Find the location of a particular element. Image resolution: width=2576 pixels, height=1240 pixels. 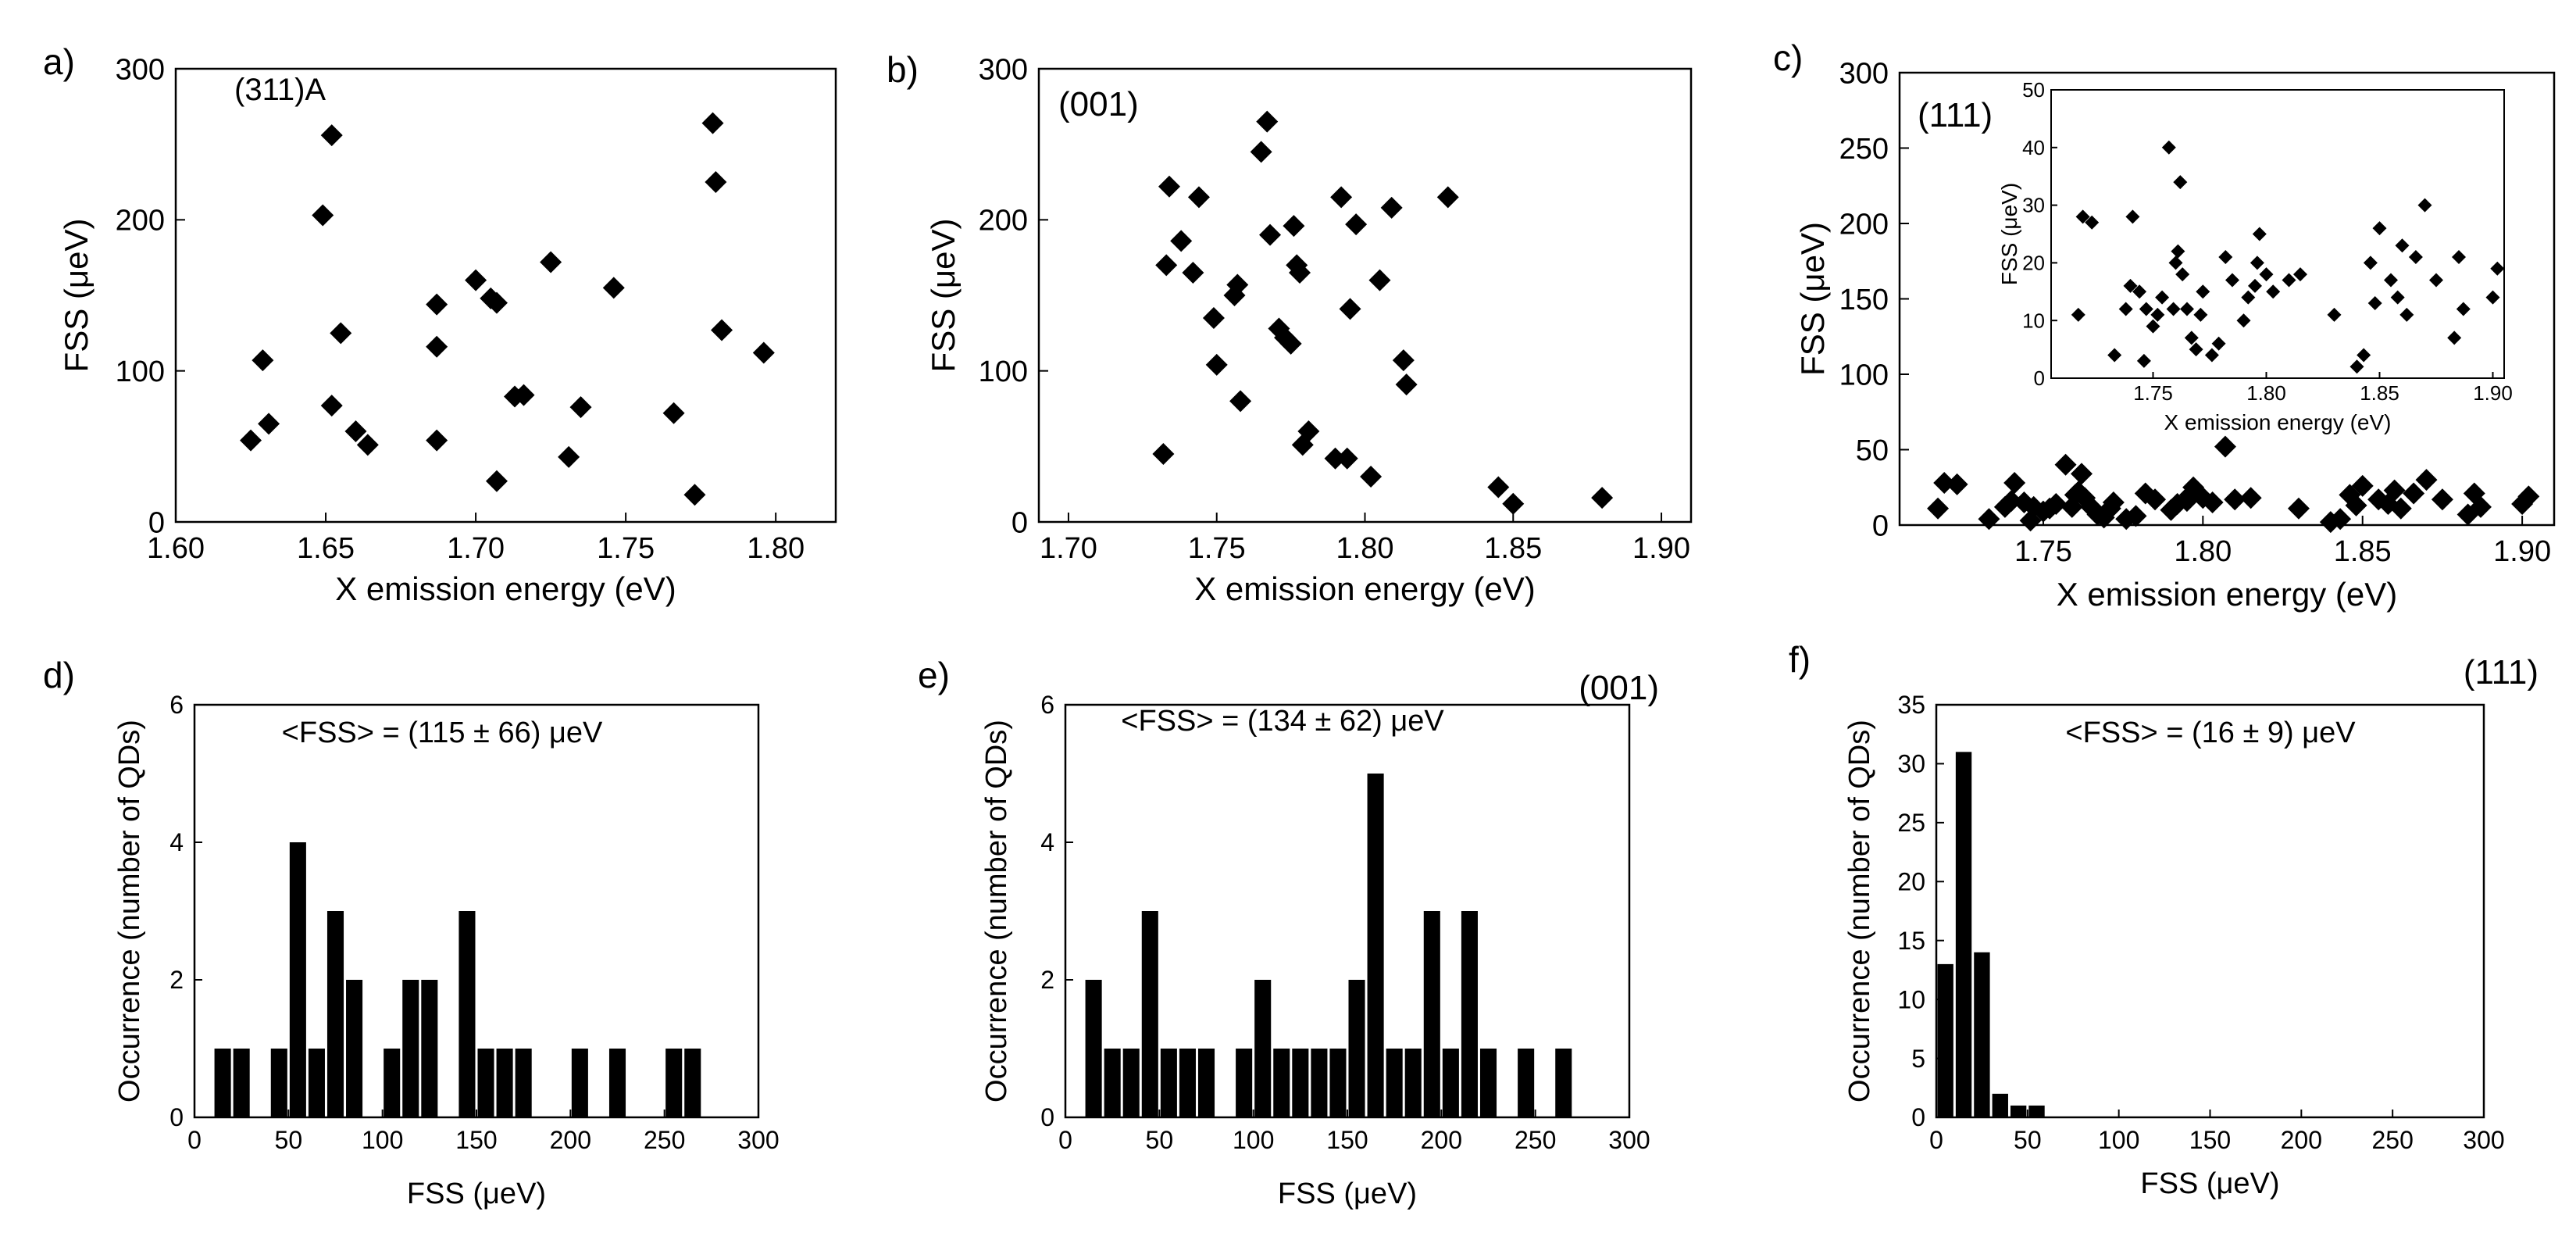

panel-label: c) is located at coordinates (1788, 58).